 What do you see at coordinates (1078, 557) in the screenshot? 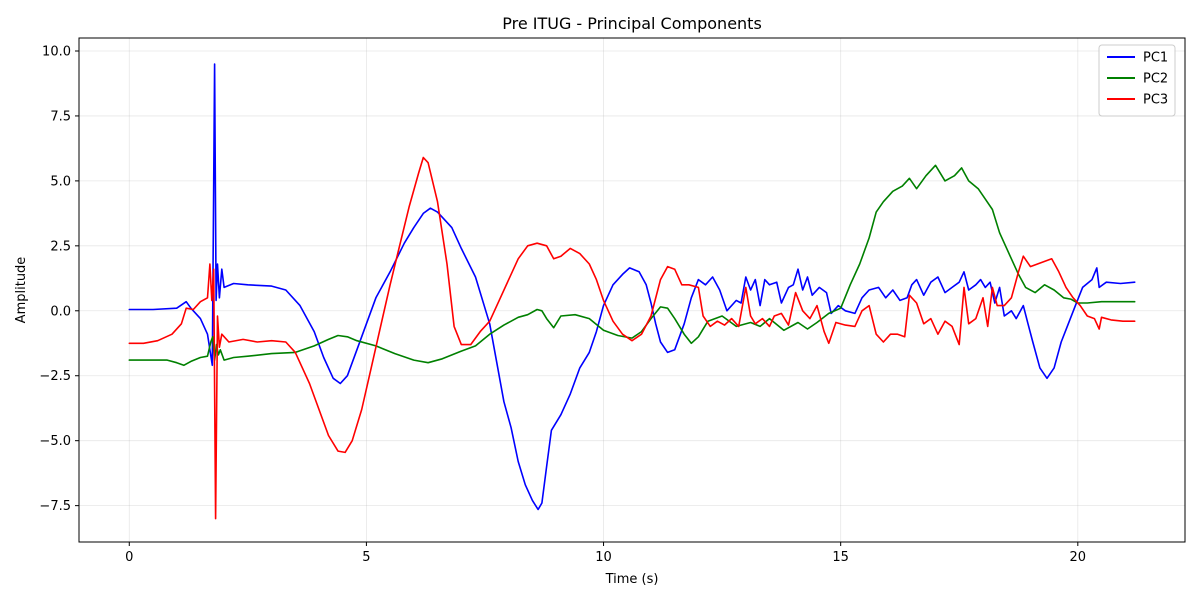
I see `x-tick-label: 20` at bounding box center [1078, 557].